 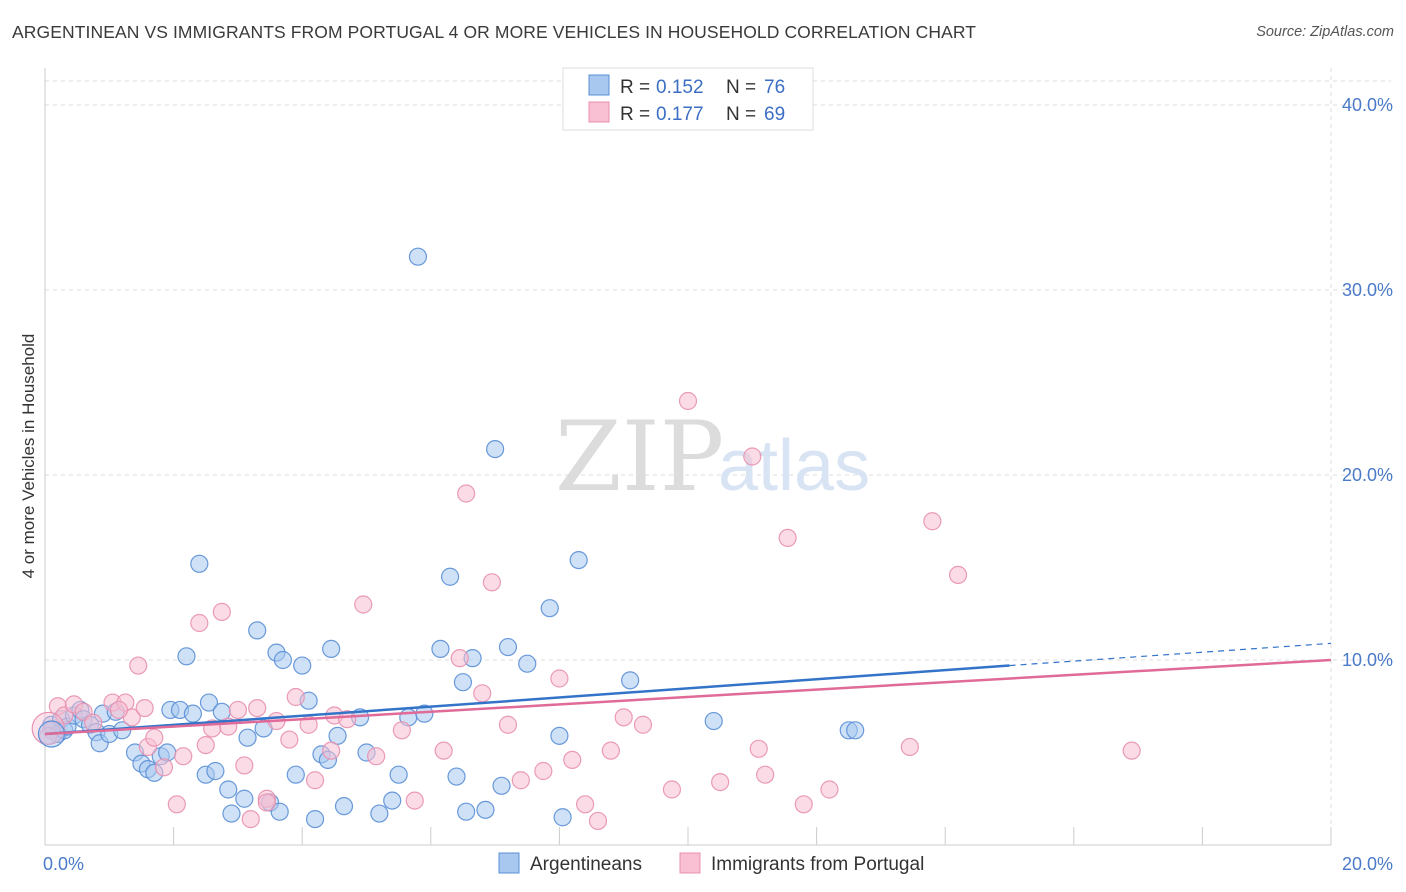 I want to click on legend-n-value-pink: 69, so click(x=774, y=114).